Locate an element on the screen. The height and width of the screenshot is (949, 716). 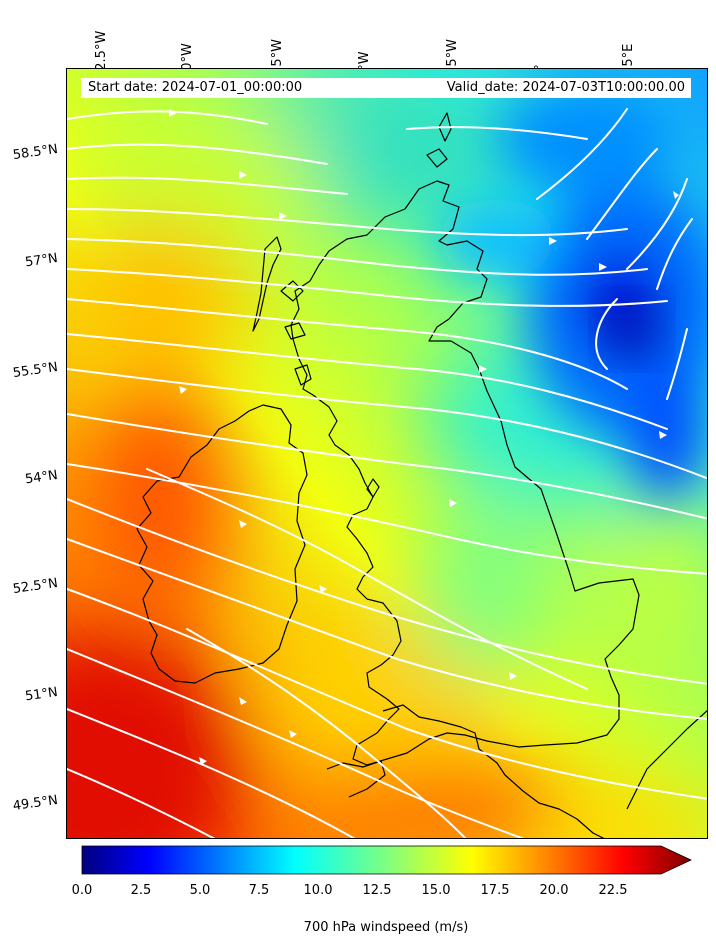
coastline-skye is located at coordinates (292, 291).